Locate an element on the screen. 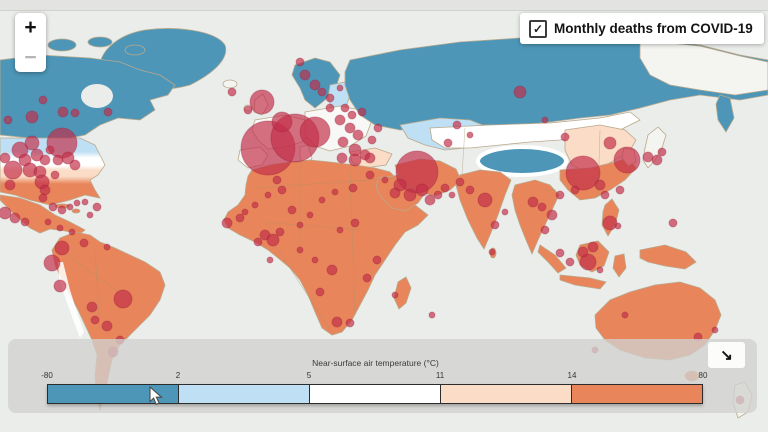 The image size is (768, 432). temperature-colorbar is located at coordinates (375, 394).